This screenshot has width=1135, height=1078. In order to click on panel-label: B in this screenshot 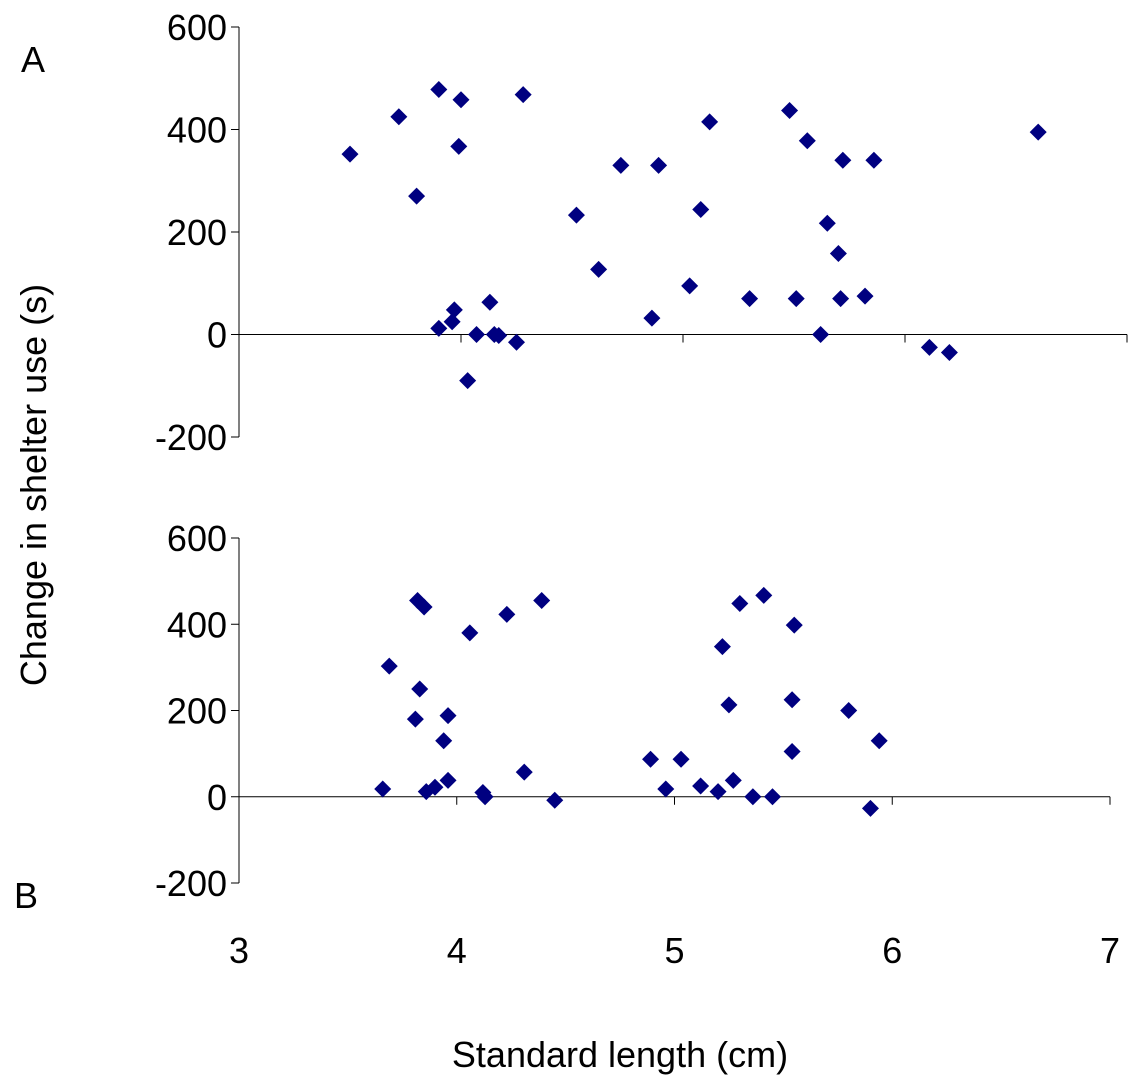, I will do `click(26, 895)`.